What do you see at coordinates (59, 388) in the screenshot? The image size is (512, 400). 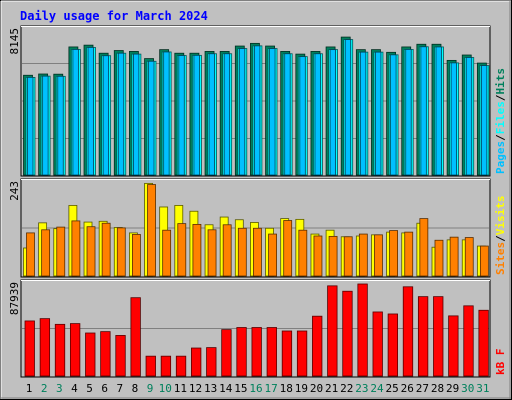 I see `day-label: 3` at bounding box center [59, 388].